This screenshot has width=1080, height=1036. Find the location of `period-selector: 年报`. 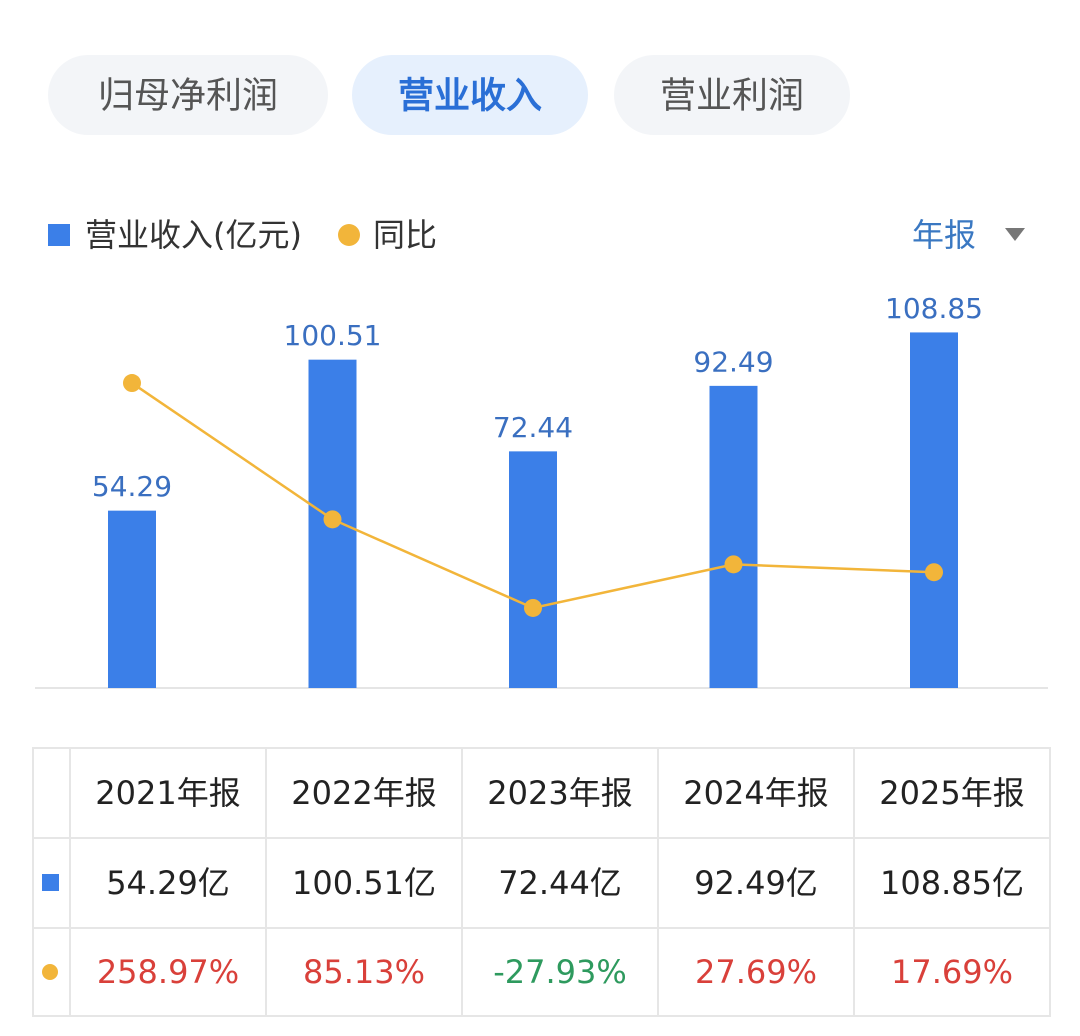

period-selector: 年报 is located at coordinates (944, 235).